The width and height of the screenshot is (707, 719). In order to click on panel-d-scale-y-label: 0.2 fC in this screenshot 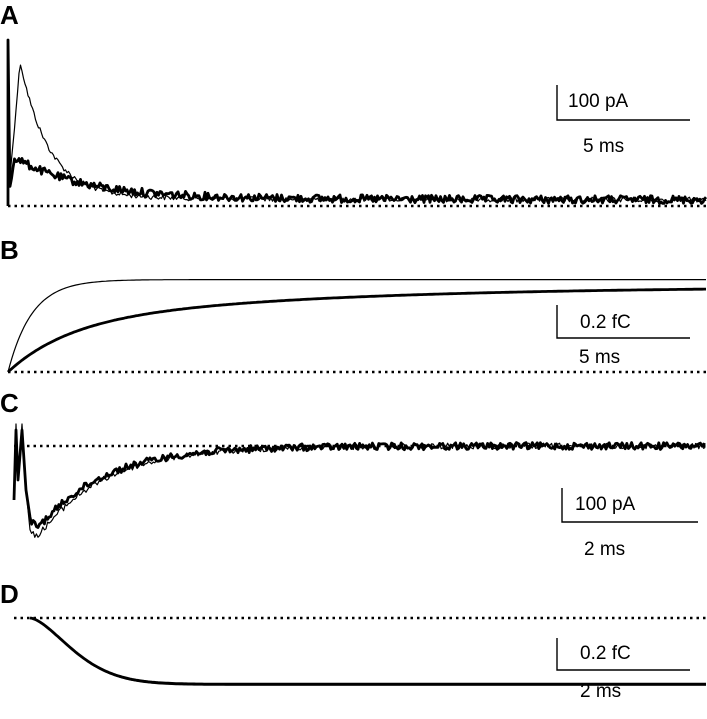, I will do `click(605, 653)`.